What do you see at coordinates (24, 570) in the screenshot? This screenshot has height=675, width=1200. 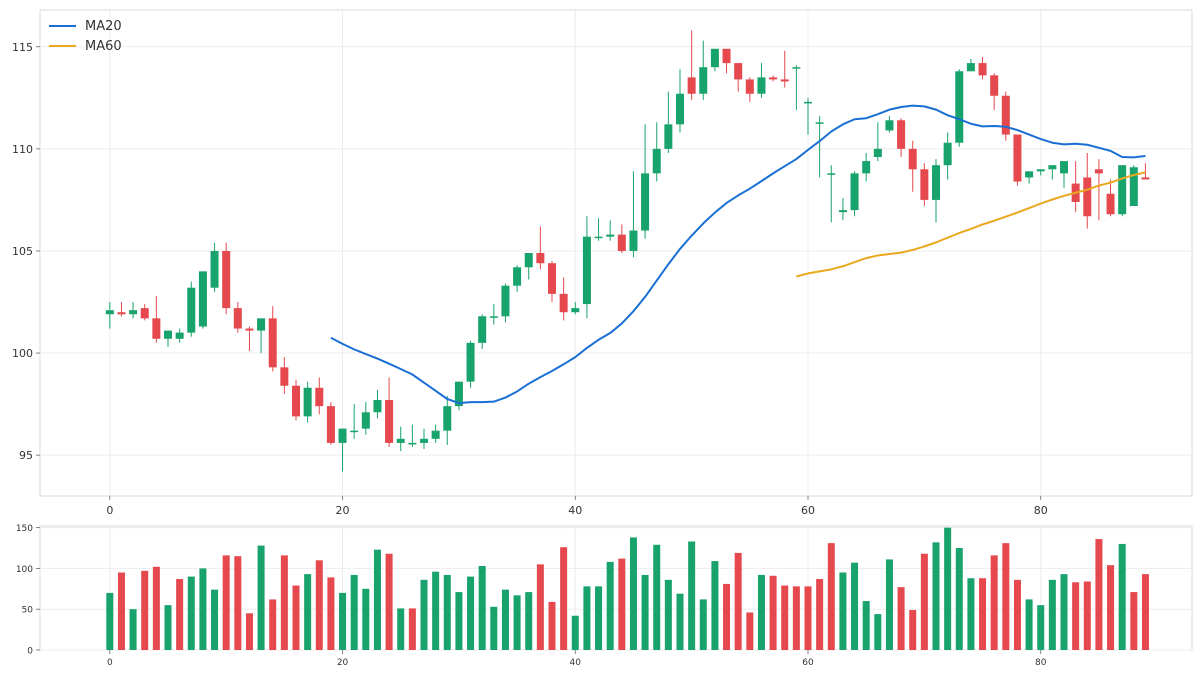 I see `volume-y-tick-label: 100` at bounding box center [24, 570].